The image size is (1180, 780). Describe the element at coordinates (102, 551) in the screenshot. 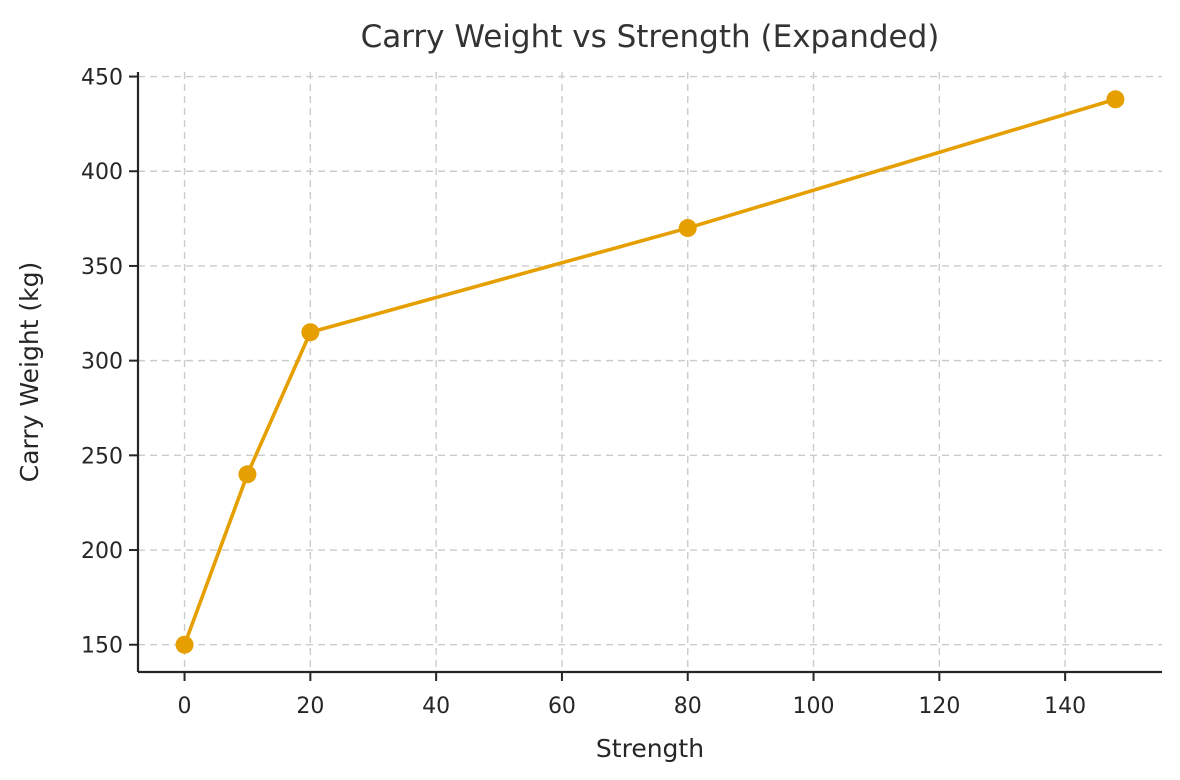

I see `y-tick-label: 200` at that location.